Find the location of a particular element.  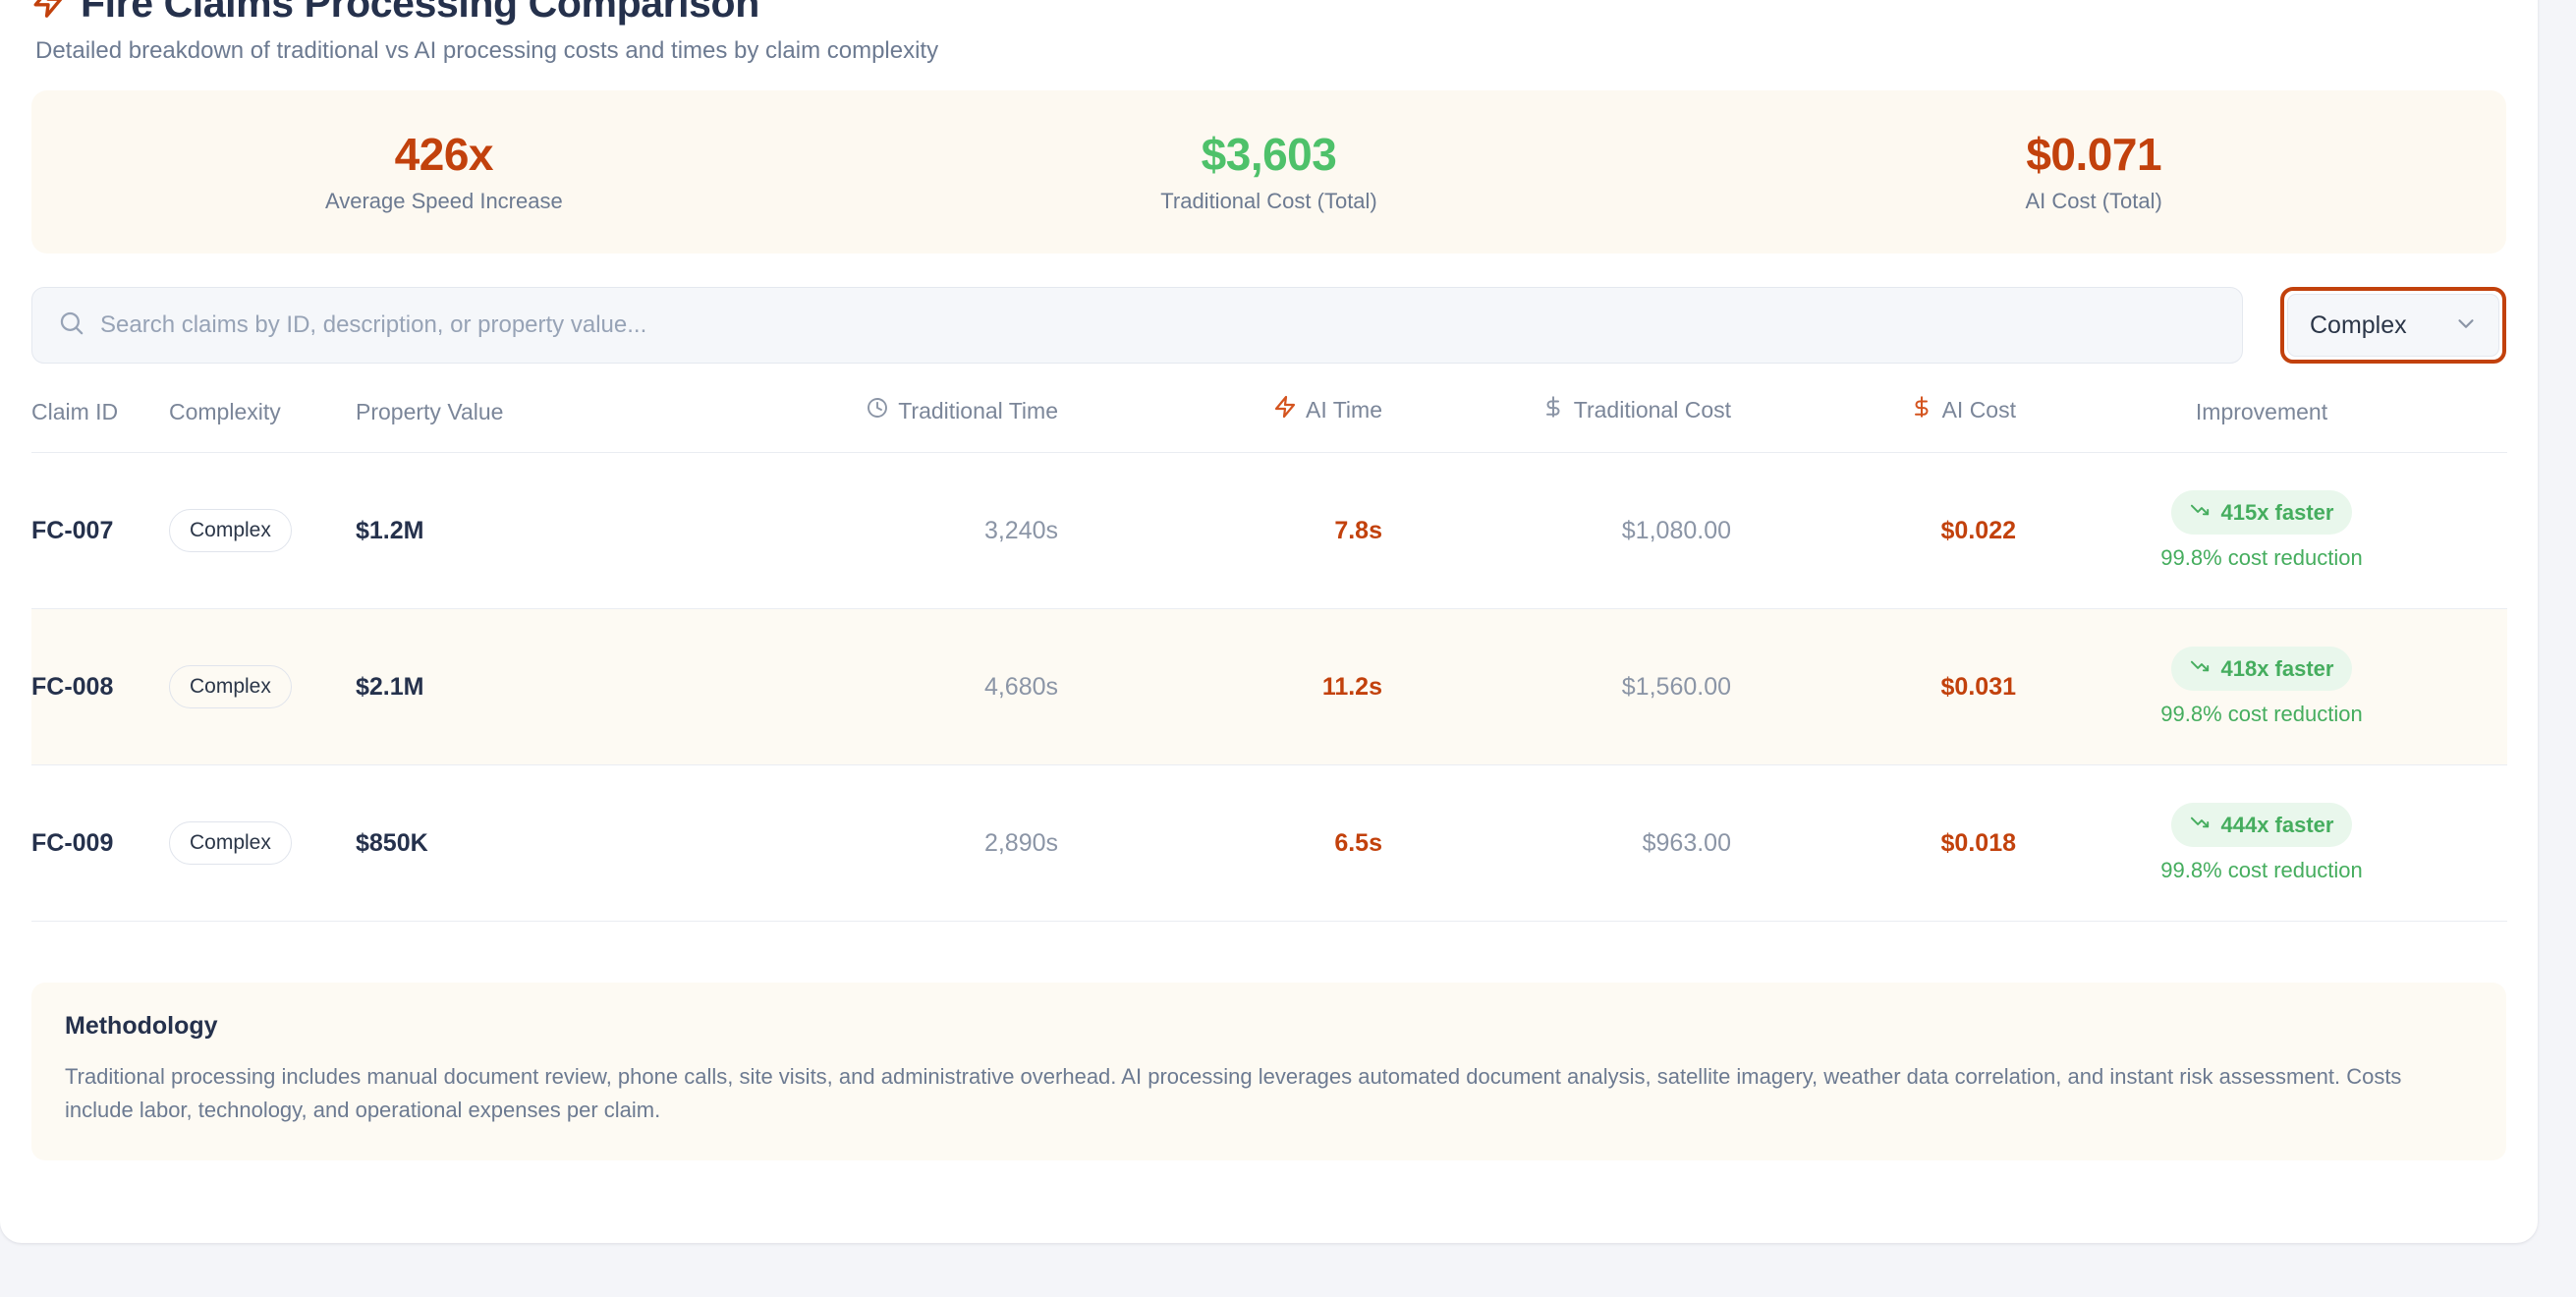

complexity-filter-select: Complex is located at coordinates (2393, 326).